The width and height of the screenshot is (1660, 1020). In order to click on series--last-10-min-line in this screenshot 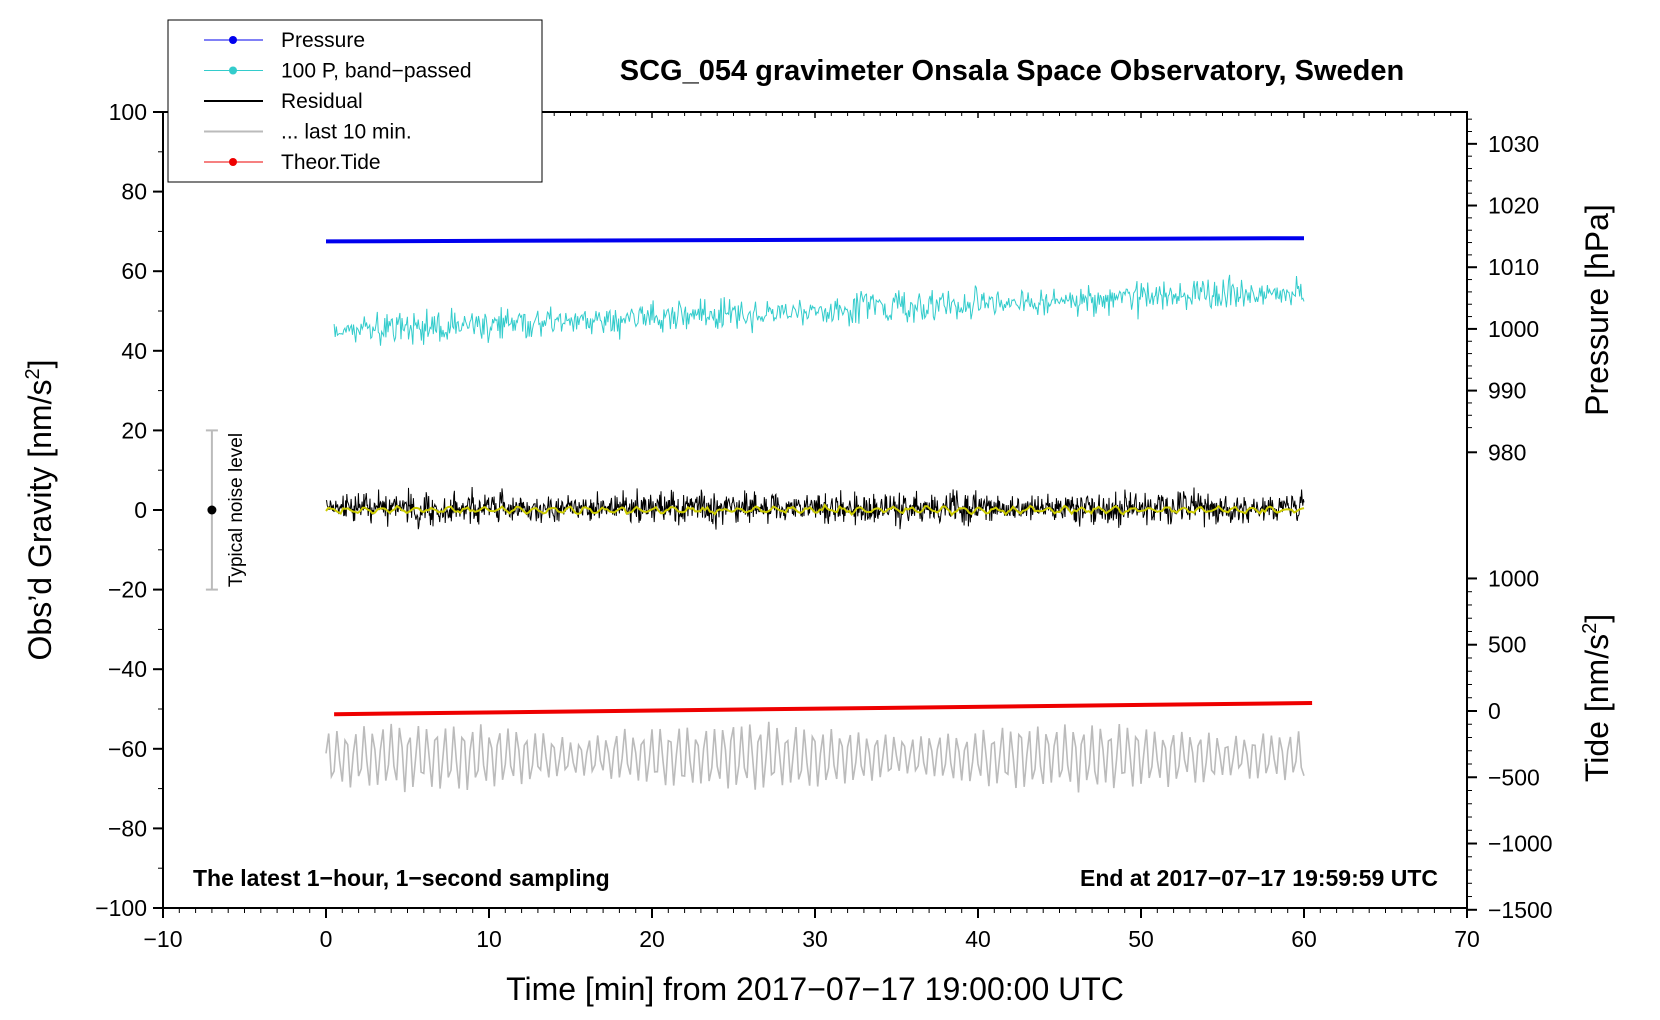, I will do `click(815, 757)`.